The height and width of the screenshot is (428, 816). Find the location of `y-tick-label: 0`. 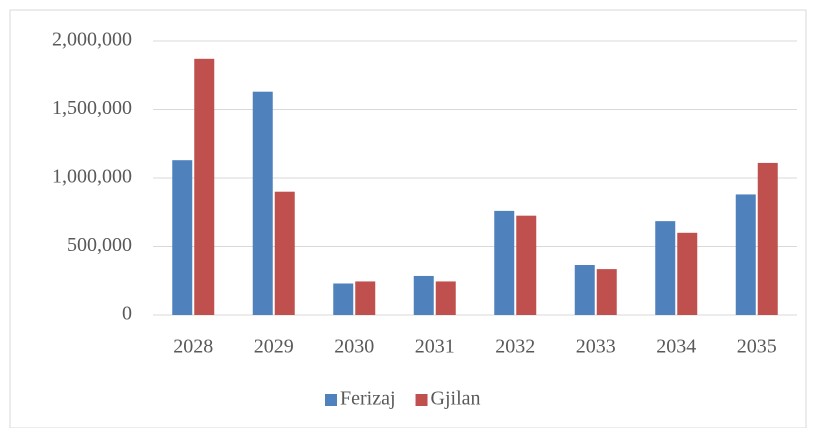

y-tick-label: 0 is located at coordinates (127, 314).